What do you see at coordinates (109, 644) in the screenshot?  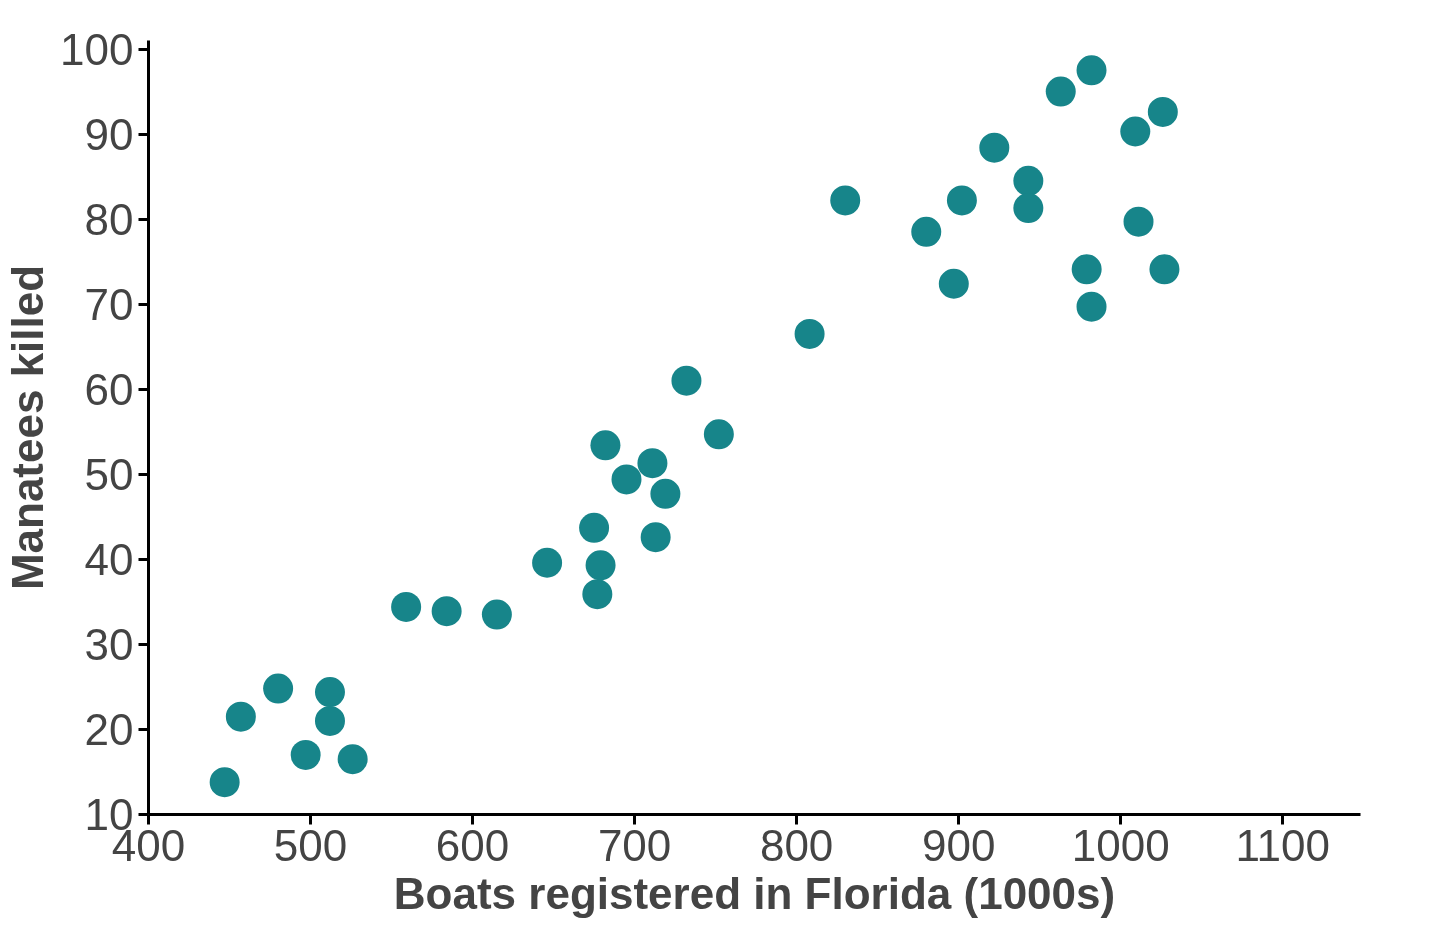 I see `y-tick-label: 30` at bounding box center [109, 644].